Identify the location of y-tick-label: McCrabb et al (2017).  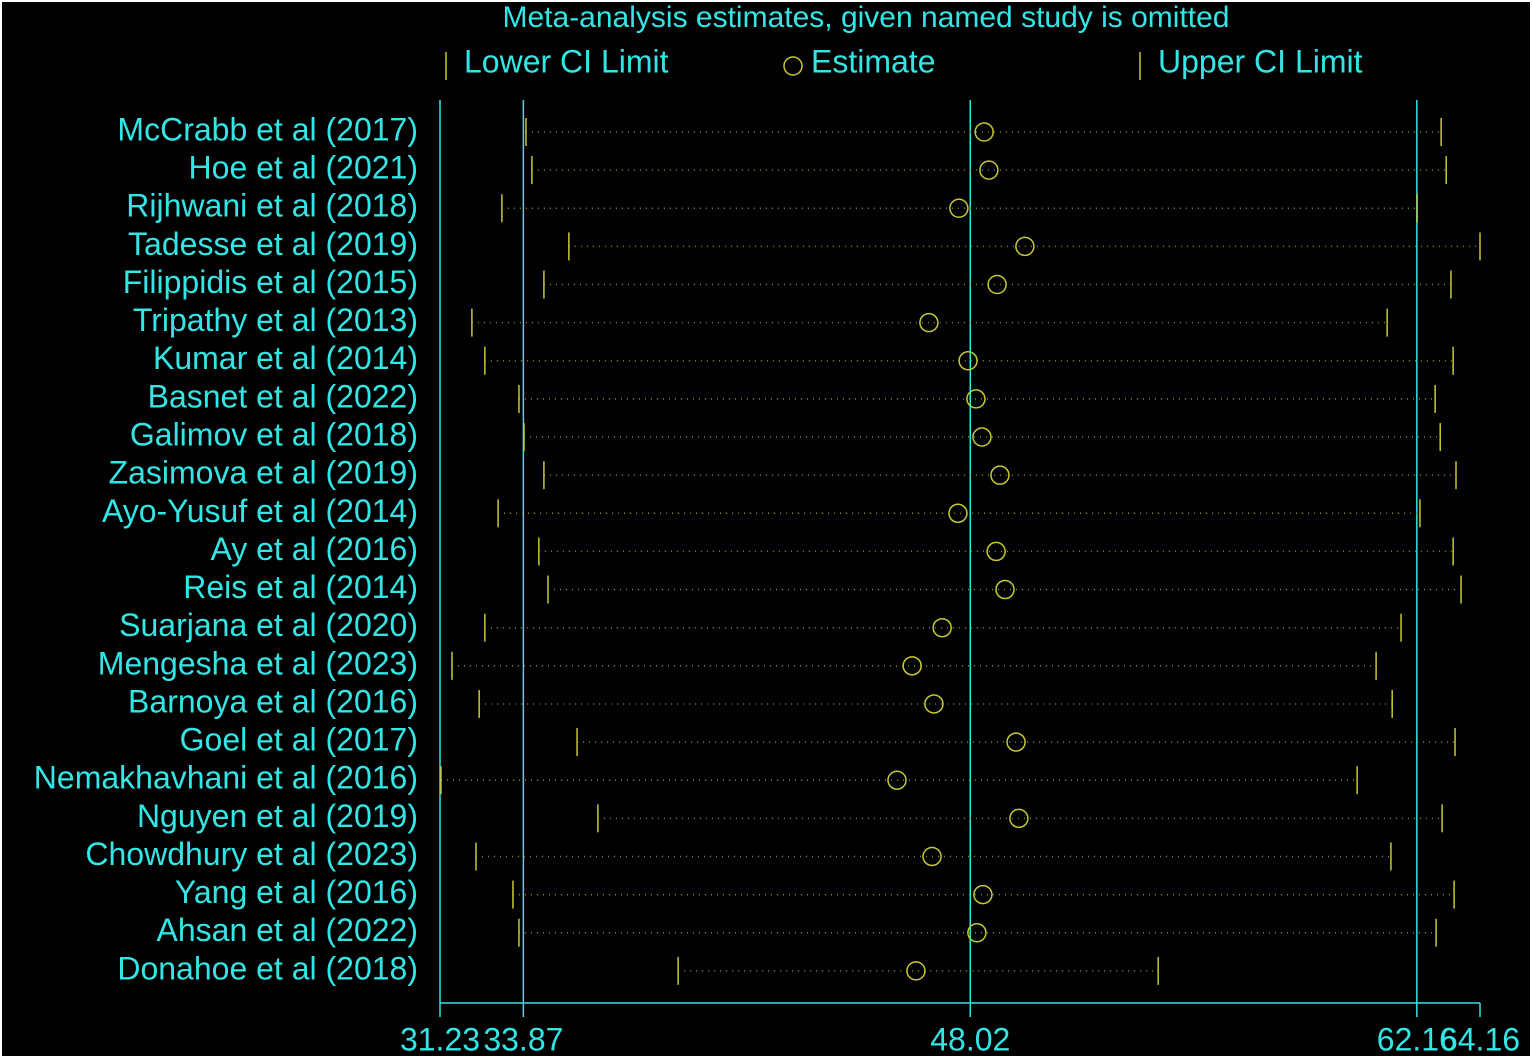
(267, 129).